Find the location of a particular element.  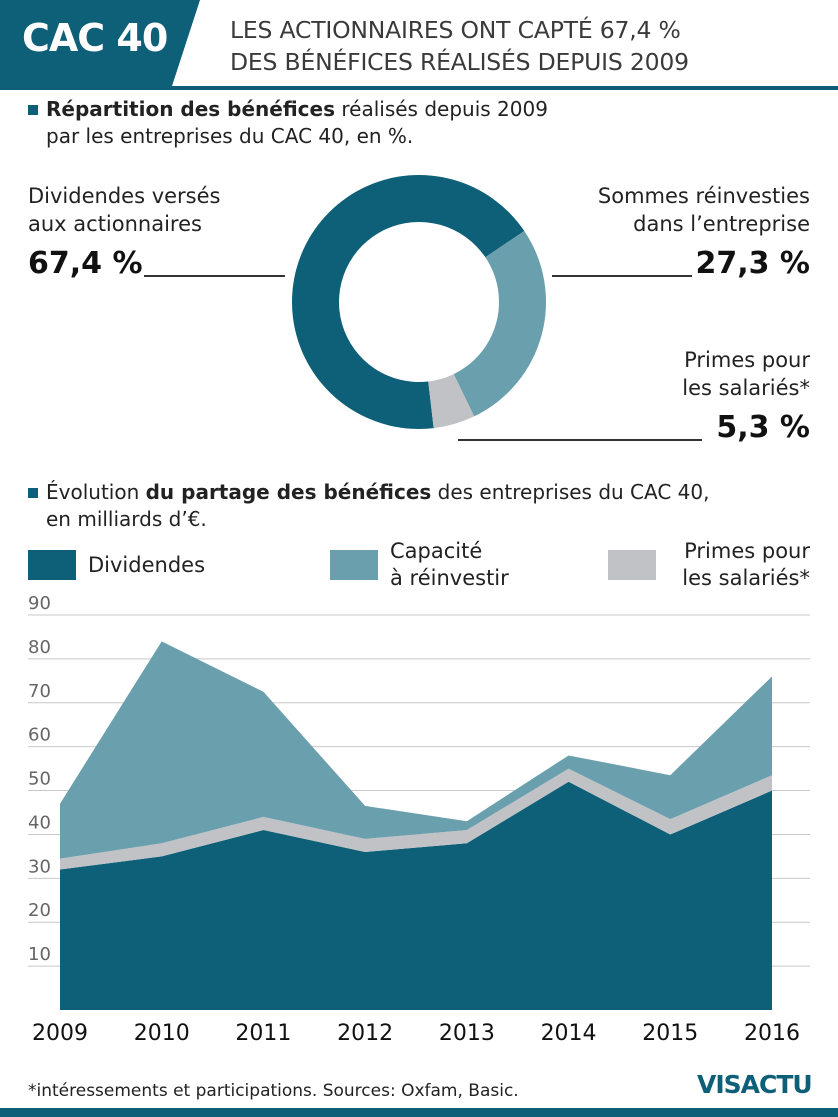

donut-chart is located at coordinates (419, 302).